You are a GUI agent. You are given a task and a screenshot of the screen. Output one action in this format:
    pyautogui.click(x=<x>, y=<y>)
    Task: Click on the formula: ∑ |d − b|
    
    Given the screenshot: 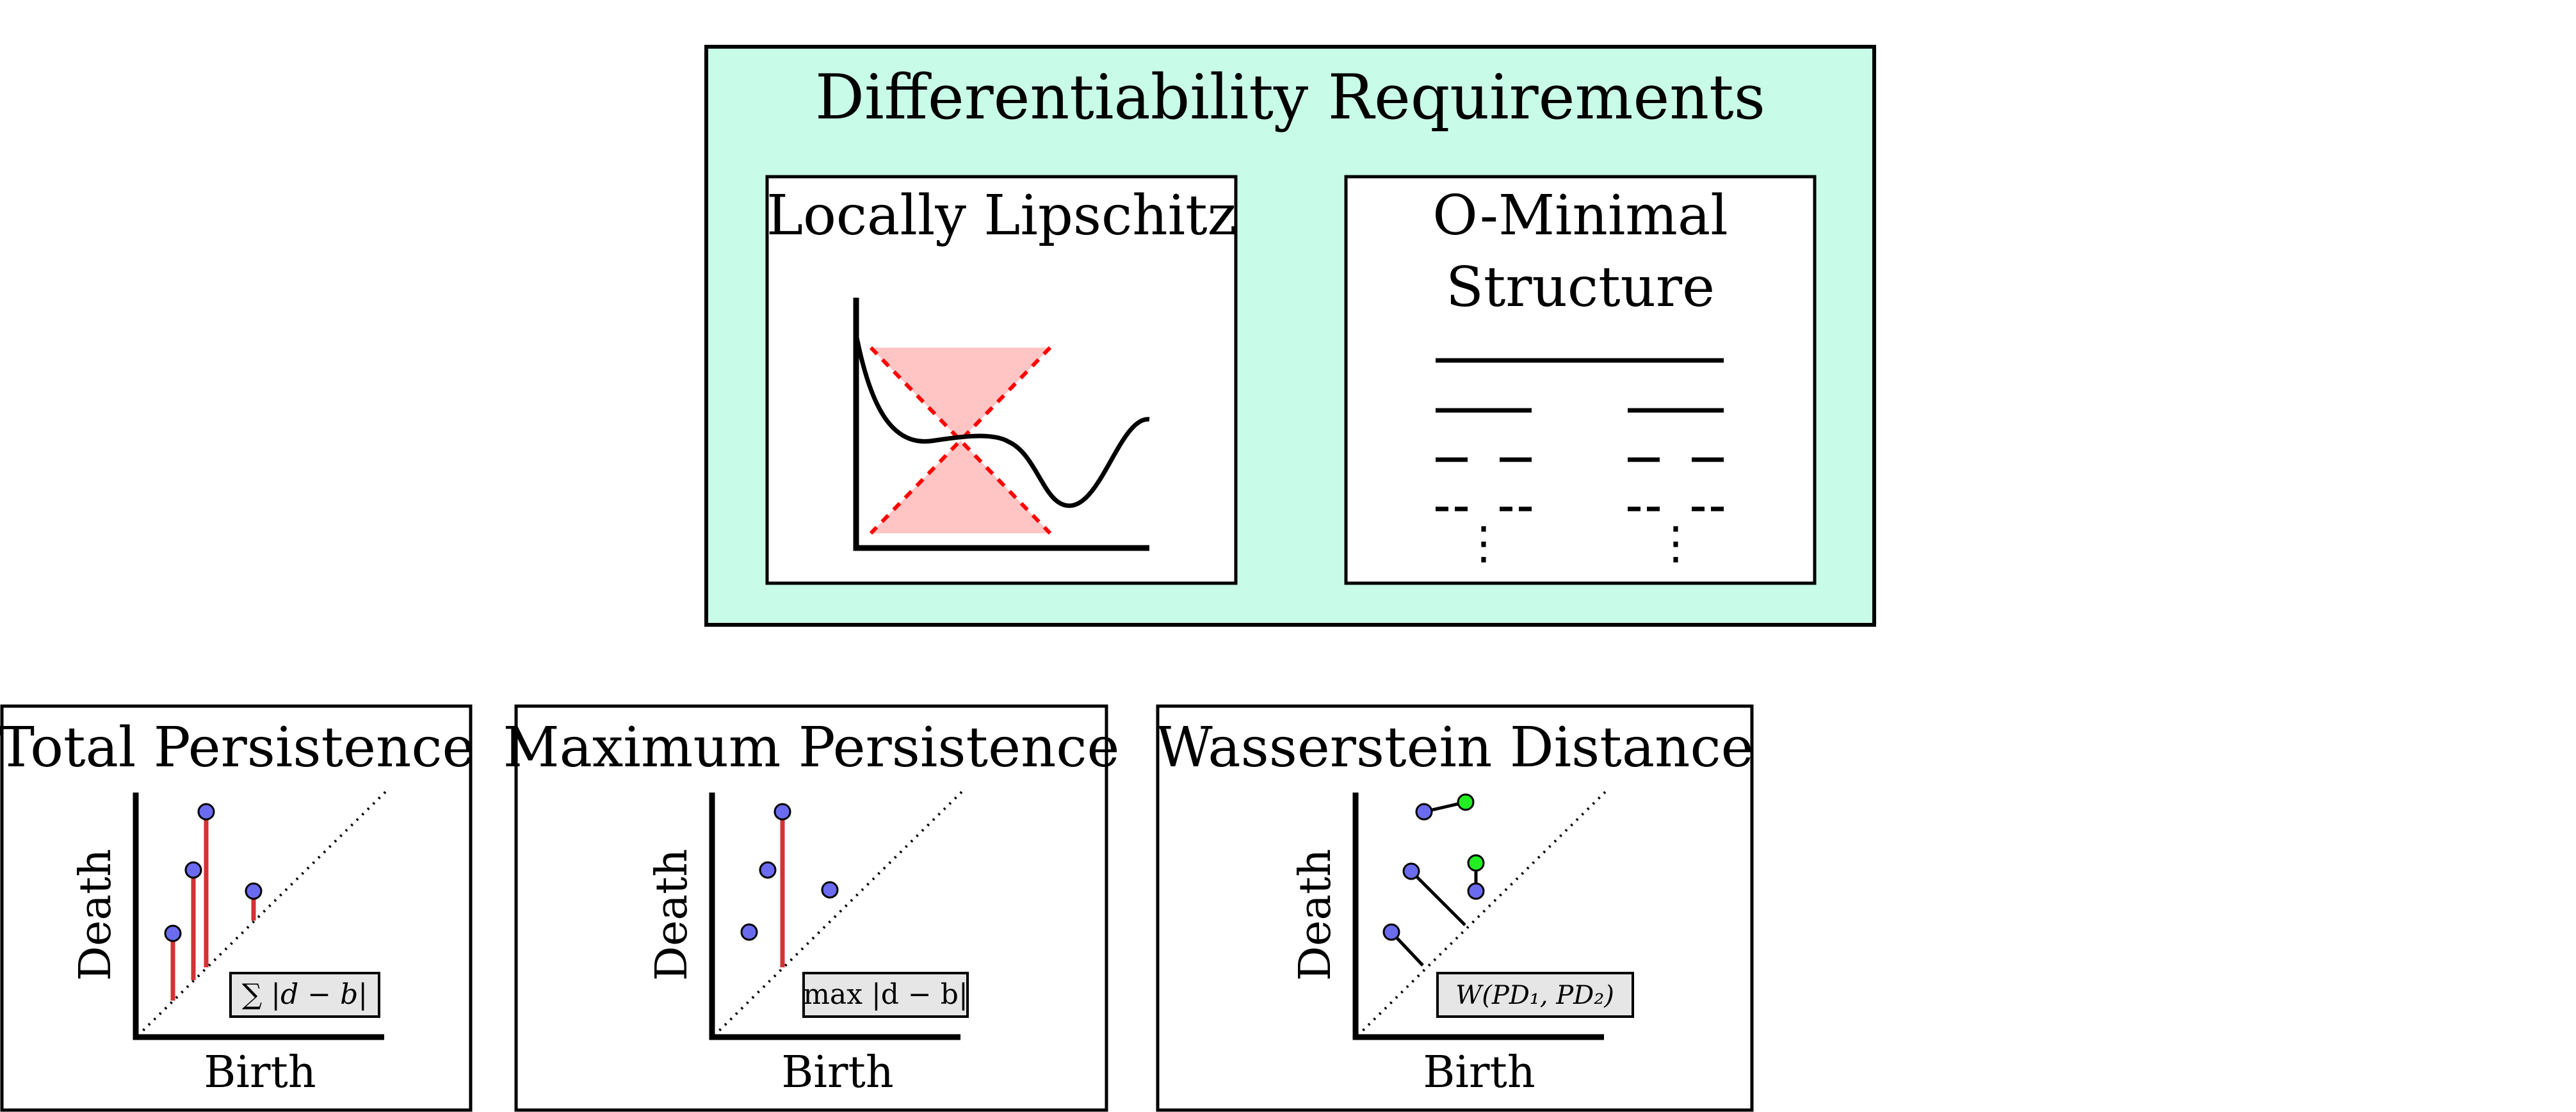 What is the action you would take?
    pyautogui.click(x=305, y=994)
    